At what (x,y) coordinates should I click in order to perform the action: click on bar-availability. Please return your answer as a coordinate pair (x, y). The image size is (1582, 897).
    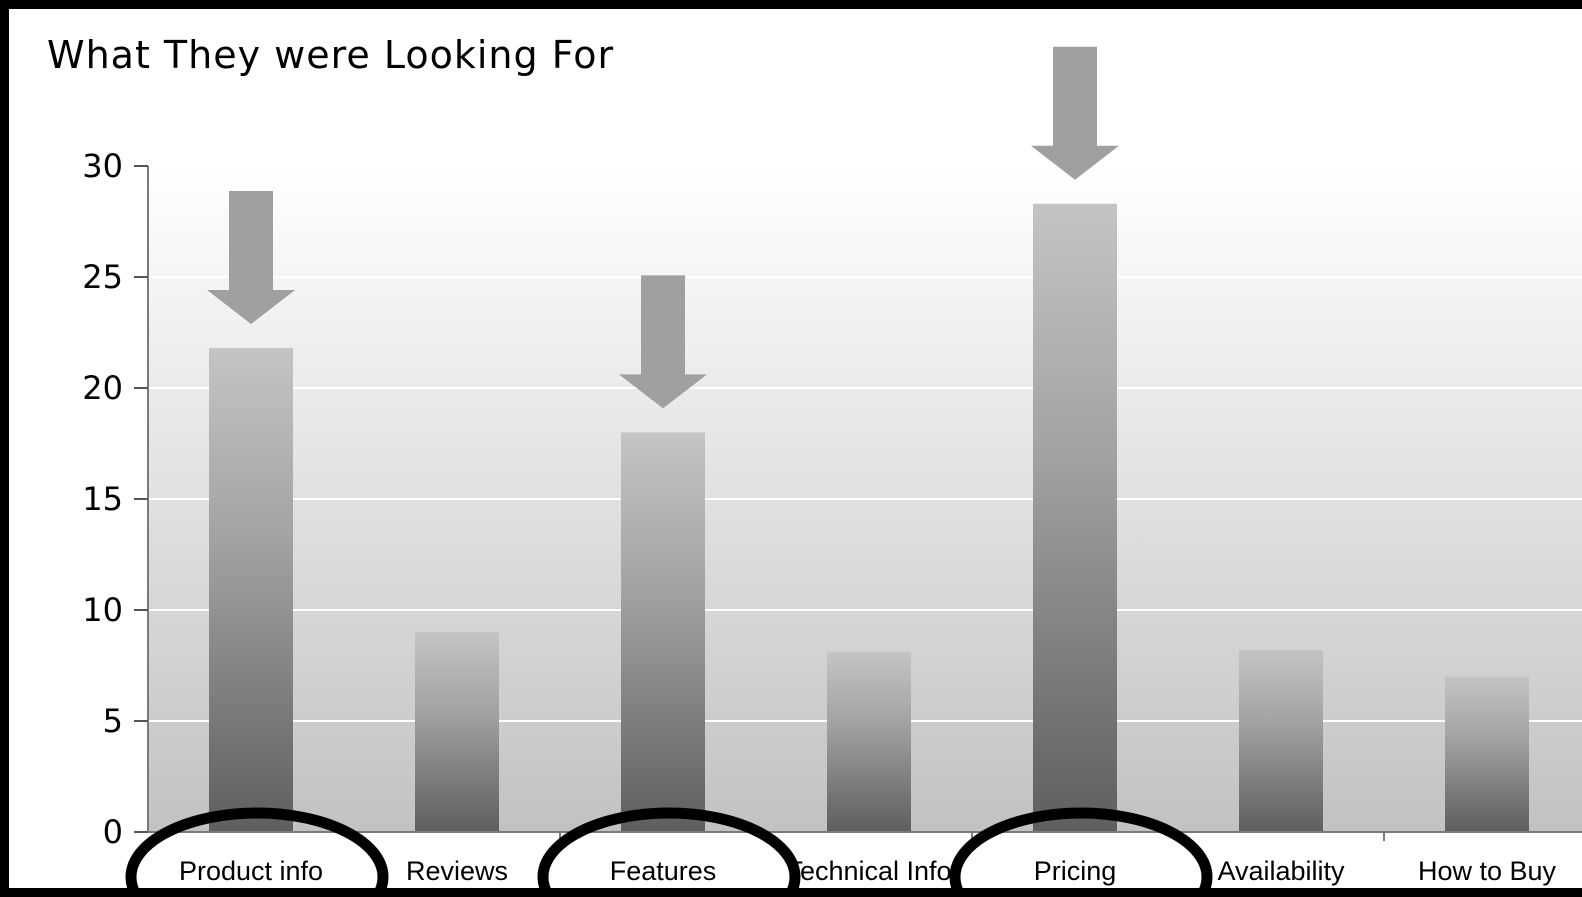
    Looking at the image, I should click on (1281, 740).